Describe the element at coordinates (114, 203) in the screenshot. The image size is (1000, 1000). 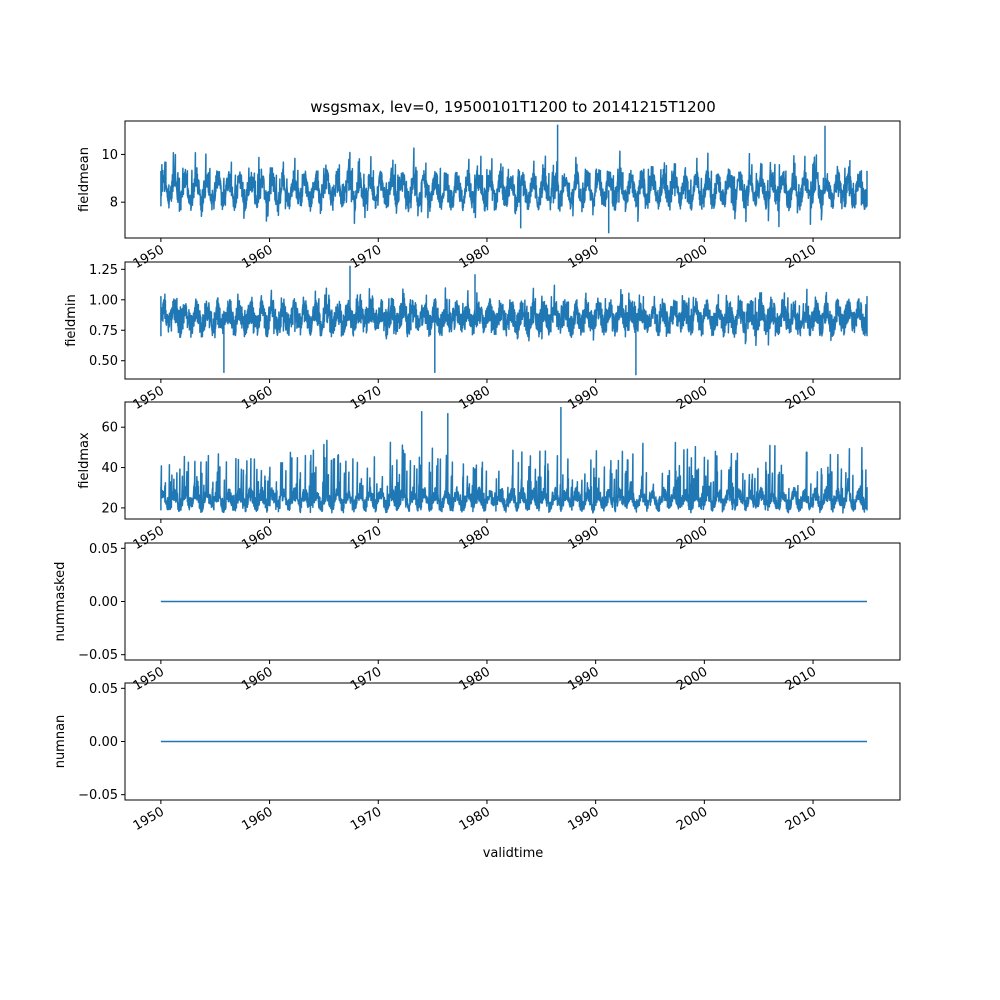
I see `y-tick-label: 8` at that location.